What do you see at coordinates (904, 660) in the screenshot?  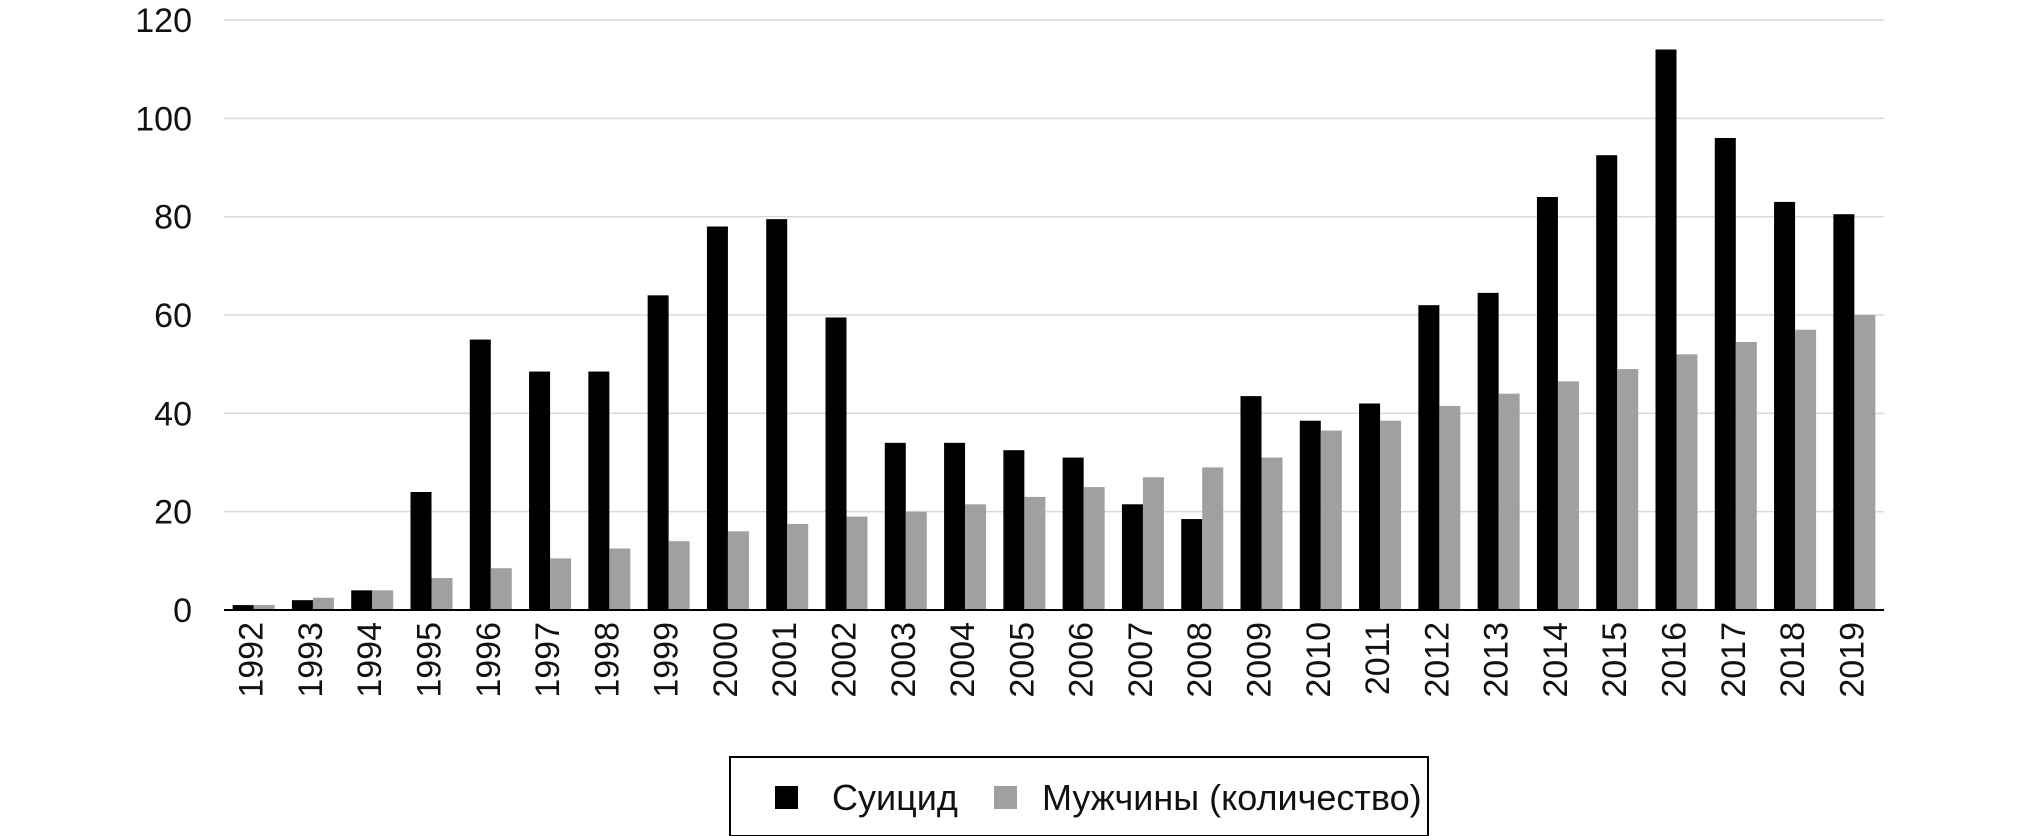 I see `x-tick-label: 2003` at bounding box center [904, 660].